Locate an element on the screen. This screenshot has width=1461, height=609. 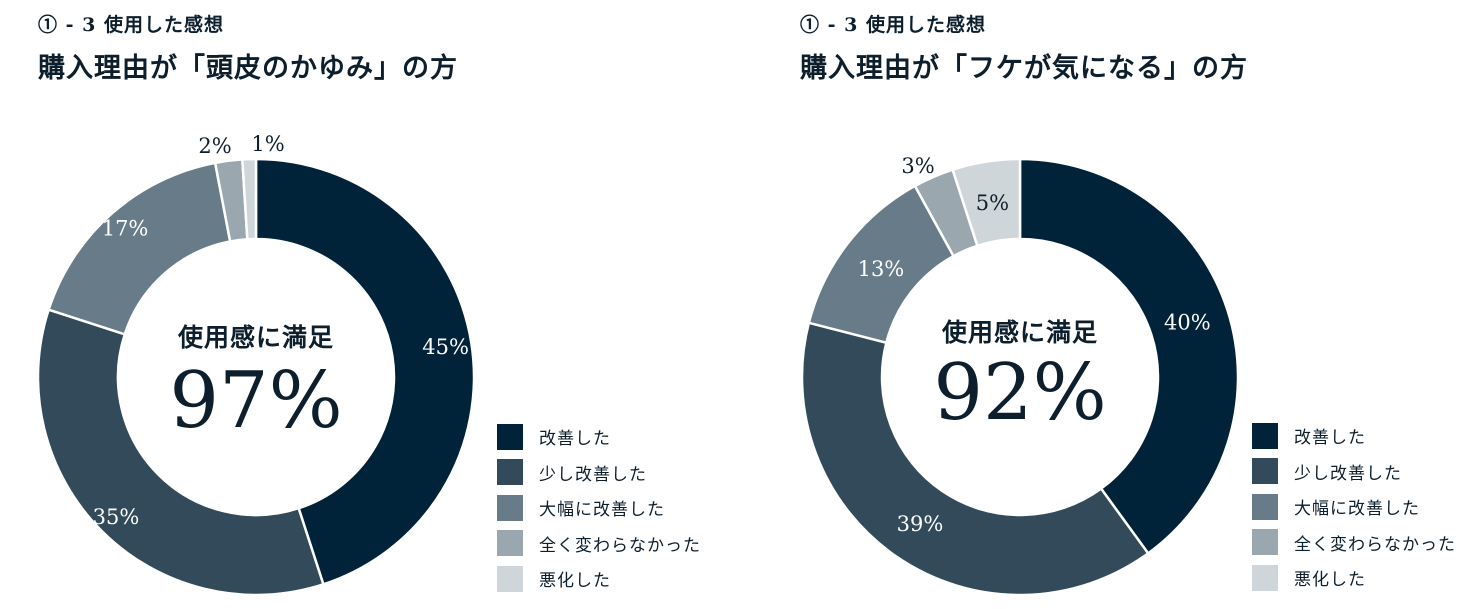
slice-label: 17% is located at coordinates (125, 228).